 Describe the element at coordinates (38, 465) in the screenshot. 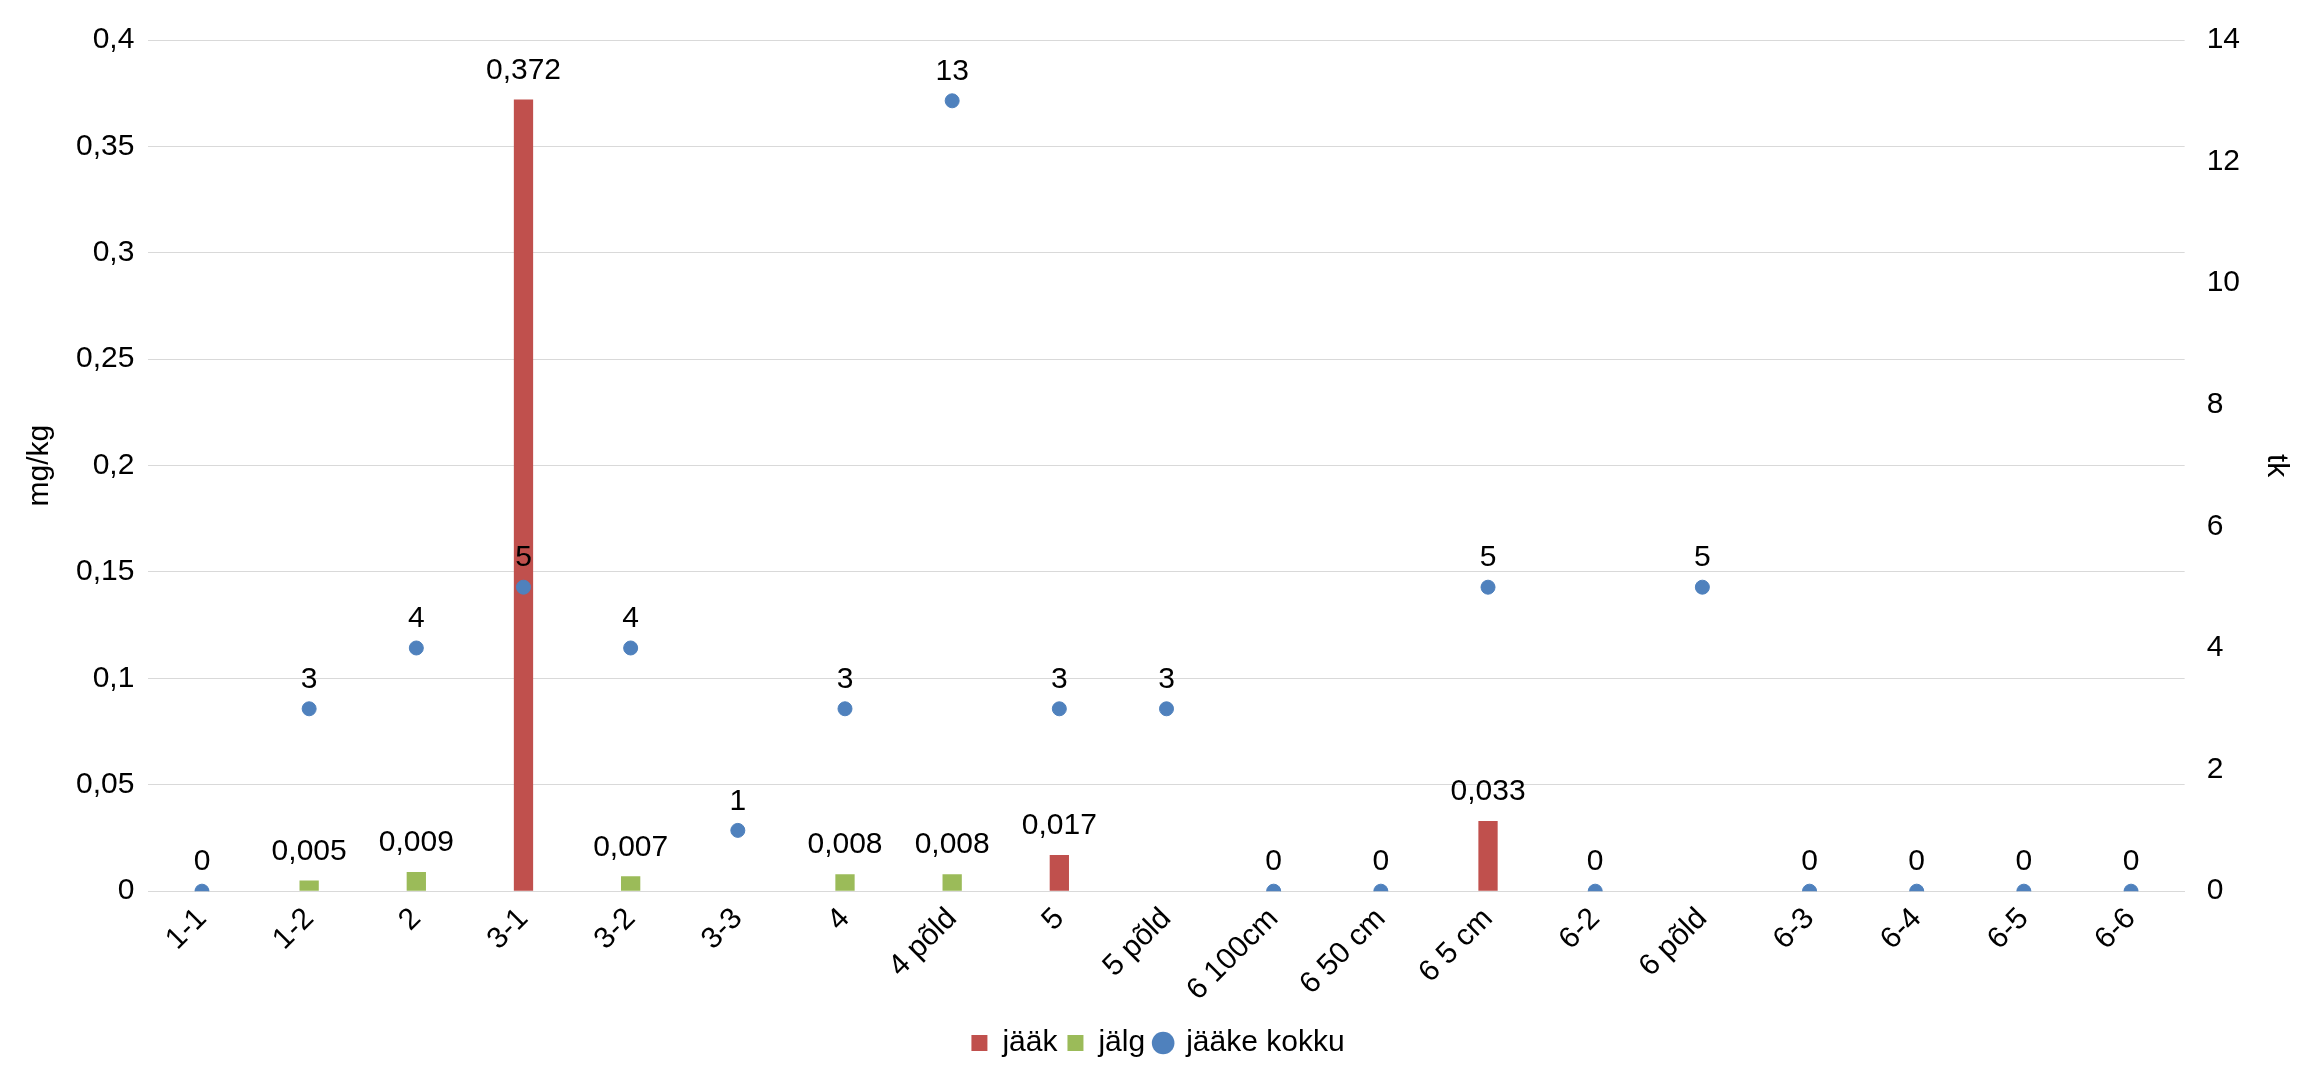

I see `y-axis-title: mg/kg` at that location.